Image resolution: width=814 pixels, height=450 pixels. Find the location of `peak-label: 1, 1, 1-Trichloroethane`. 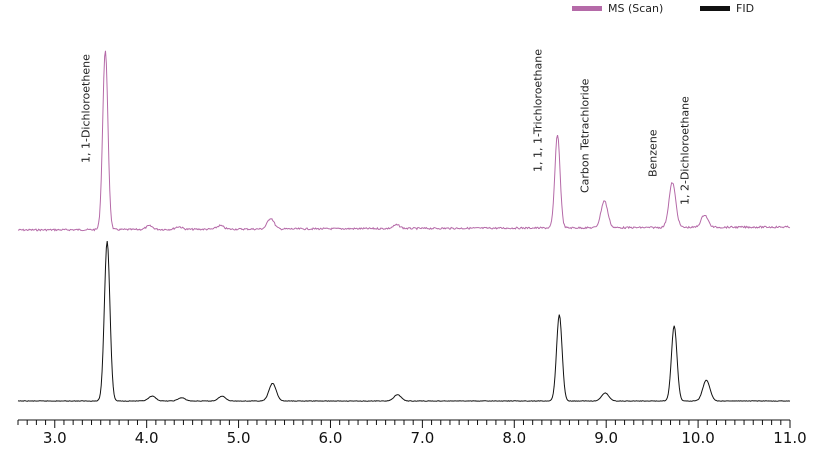

peak-label: 1, 1, 1-Trichloroethane is located at coordinates (537, 110).